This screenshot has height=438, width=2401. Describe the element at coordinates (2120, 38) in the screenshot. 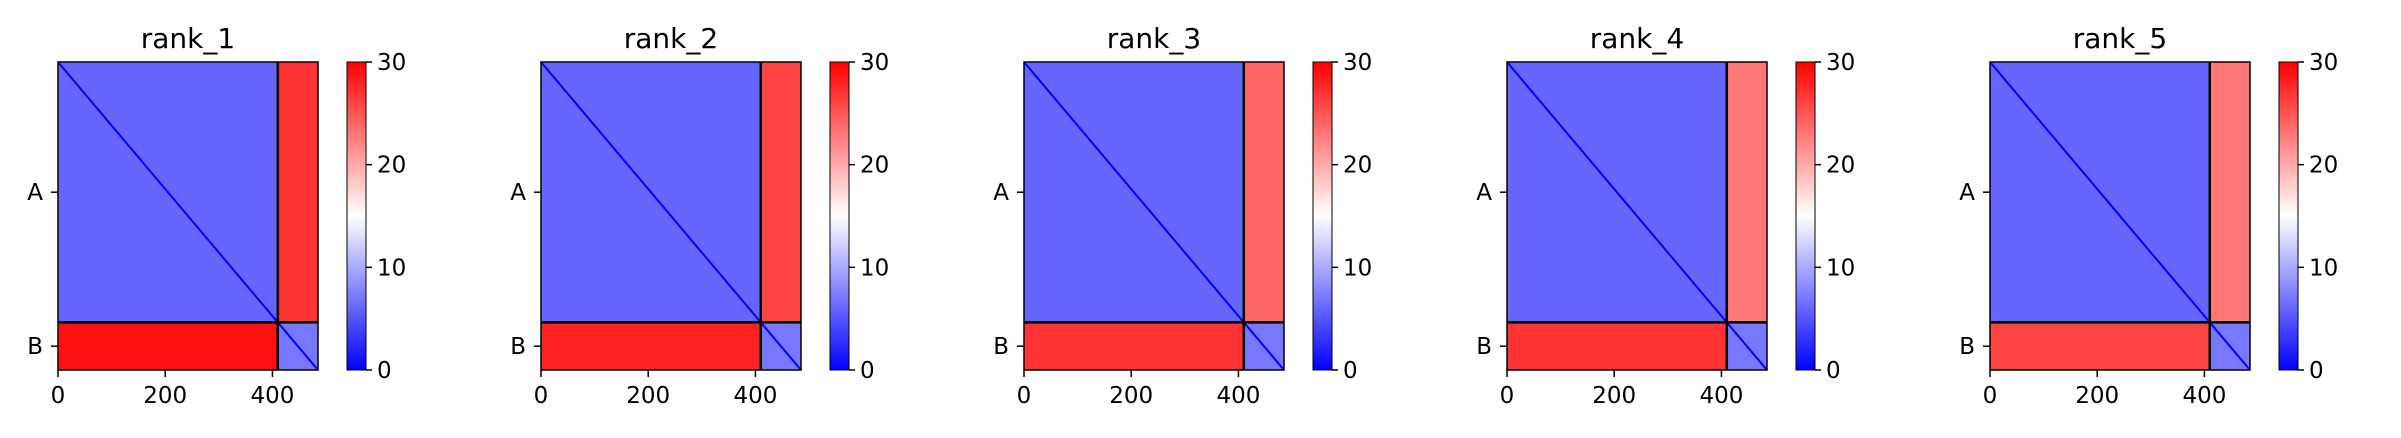

I see `panel-title: rank_5` at that location.